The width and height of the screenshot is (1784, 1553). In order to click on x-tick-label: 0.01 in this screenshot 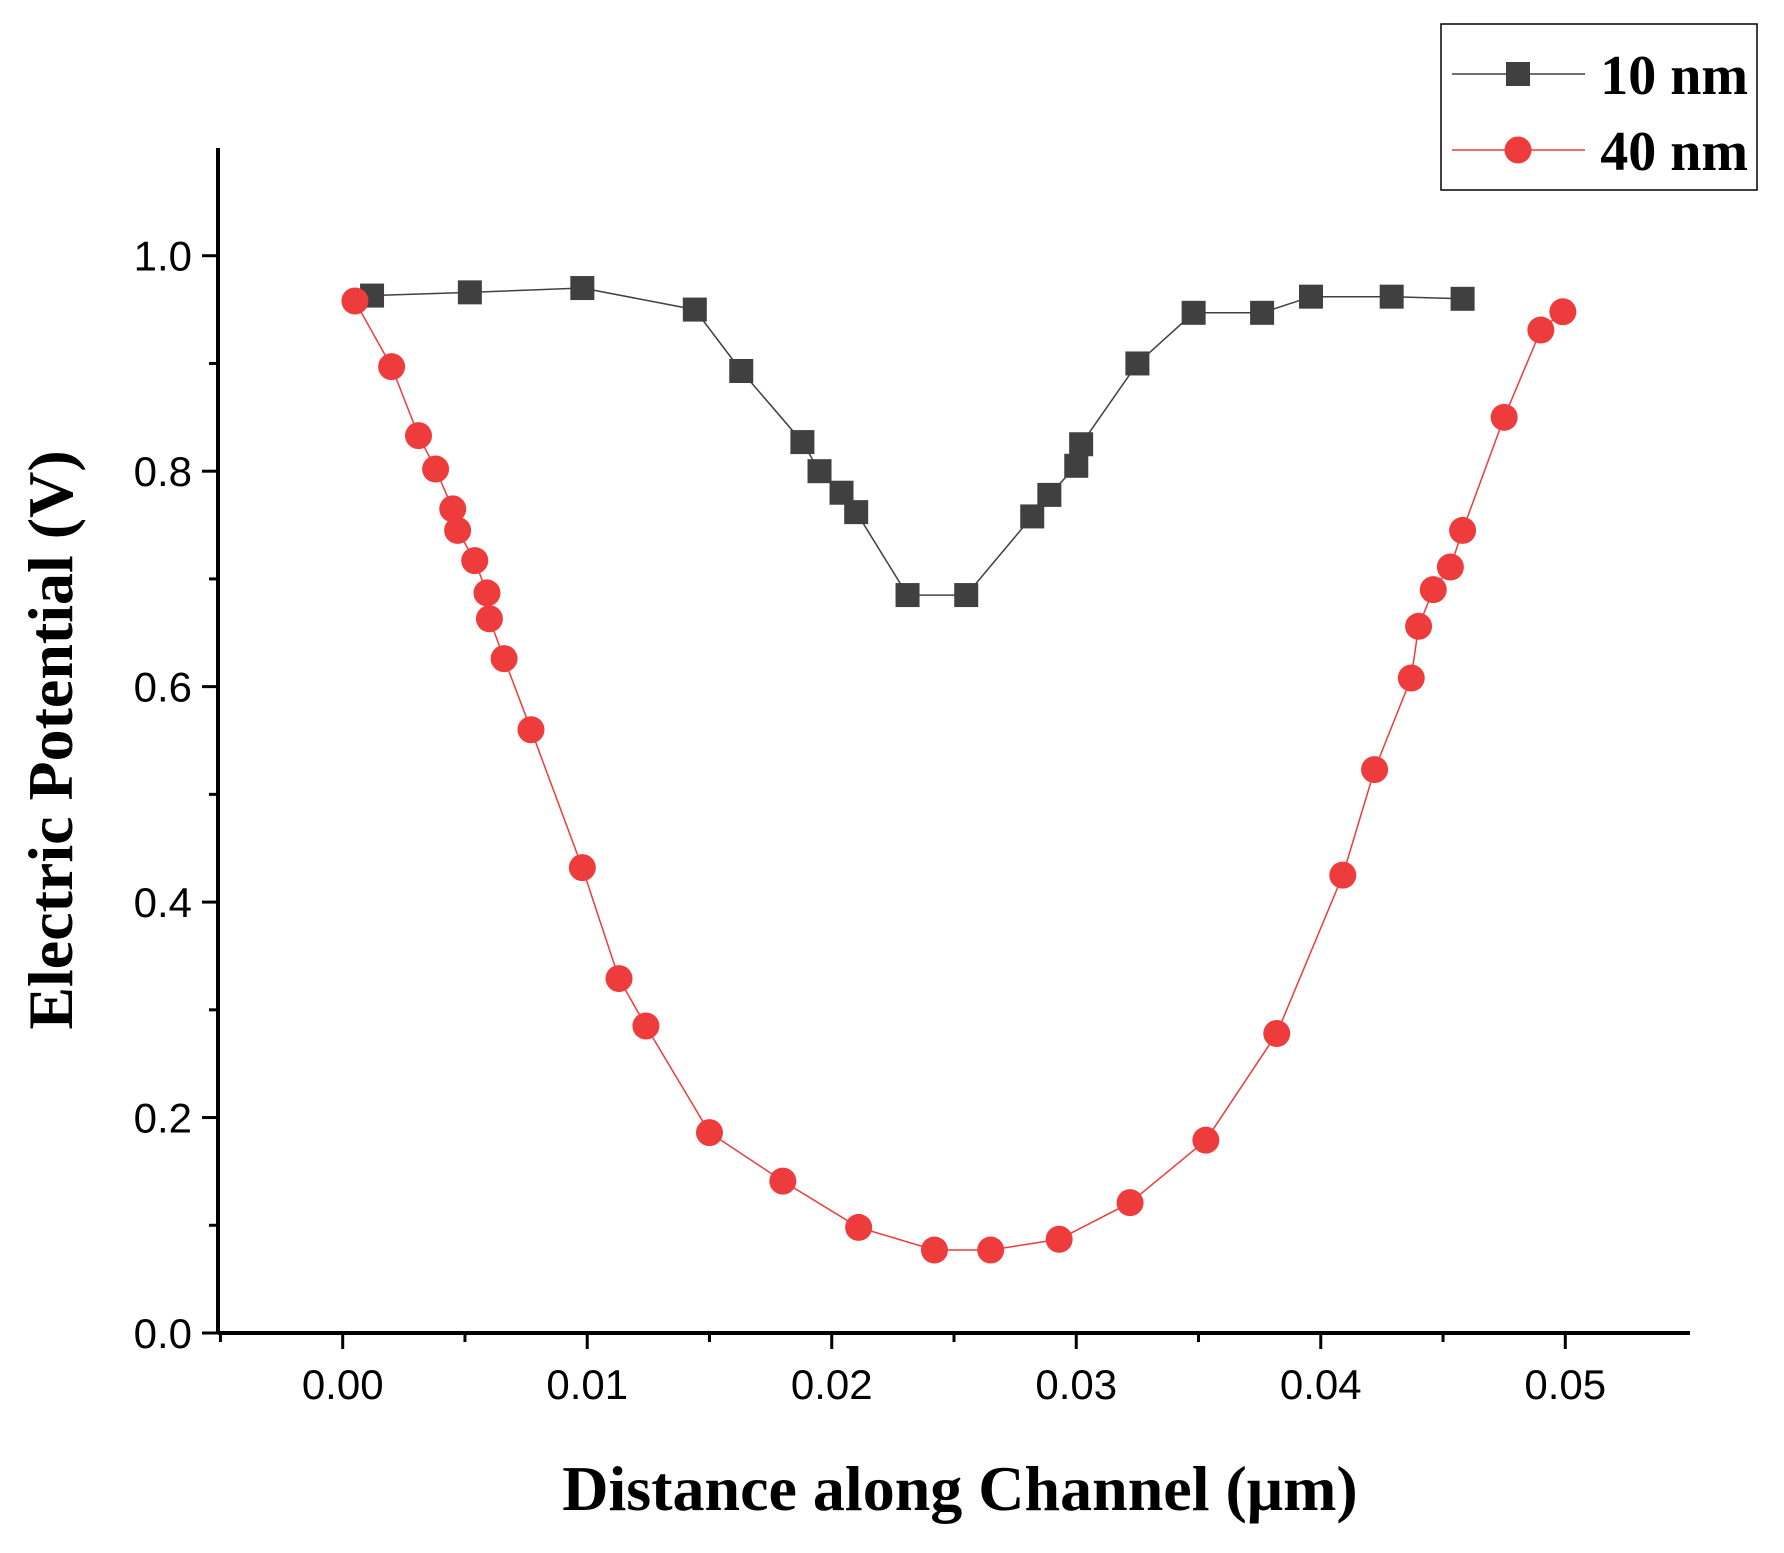, I will do `click(587, 1384)`.